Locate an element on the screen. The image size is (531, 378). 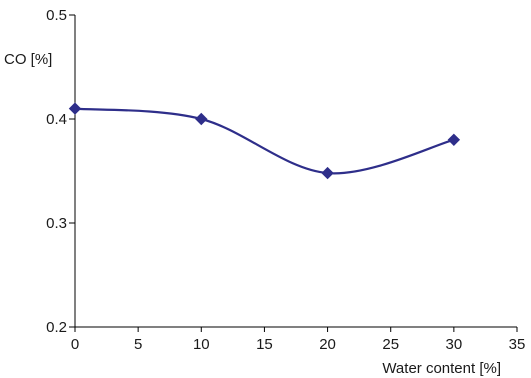
x-tick-label: 25 is located at coordinates (390, 344).